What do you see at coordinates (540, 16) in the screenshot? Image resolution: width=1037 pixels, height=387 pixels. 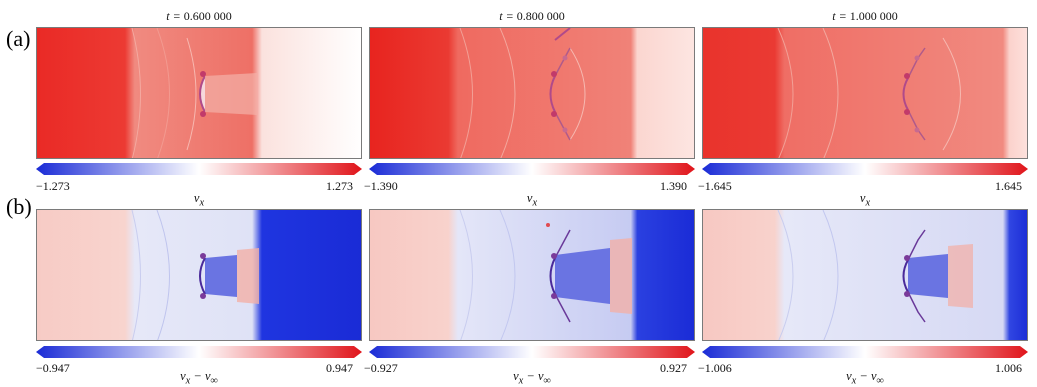 I see `time-value: 0.800 000` at bounding box center [540, 16].